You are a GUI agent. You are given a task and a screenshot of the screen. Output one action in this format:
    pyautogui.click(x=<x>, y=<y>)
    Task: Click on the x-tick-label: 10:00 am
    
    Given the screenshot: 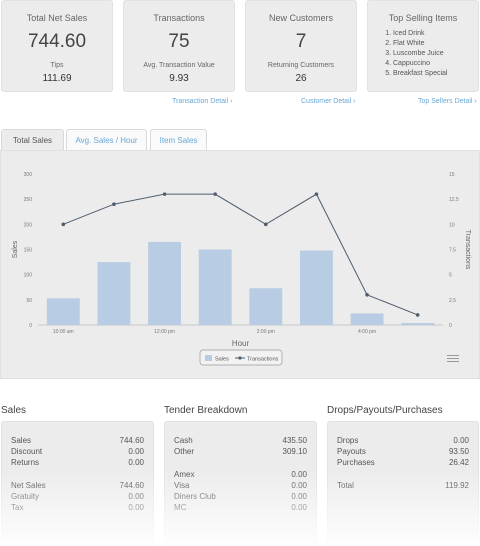 What is the action you would take?
    pyautogui.click(x=63, y=332)
    